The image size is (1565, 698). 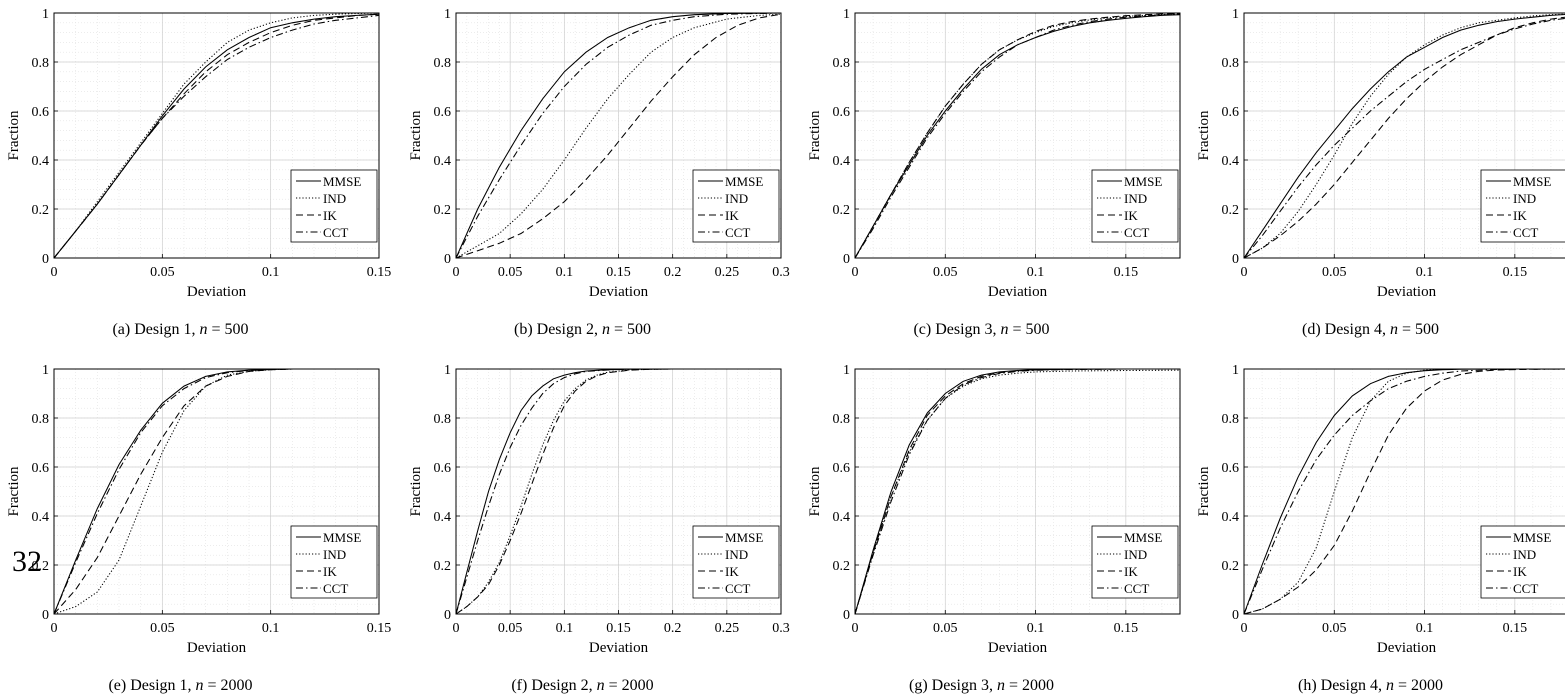 I want to click on axes-box, so click(x=216, y=135).